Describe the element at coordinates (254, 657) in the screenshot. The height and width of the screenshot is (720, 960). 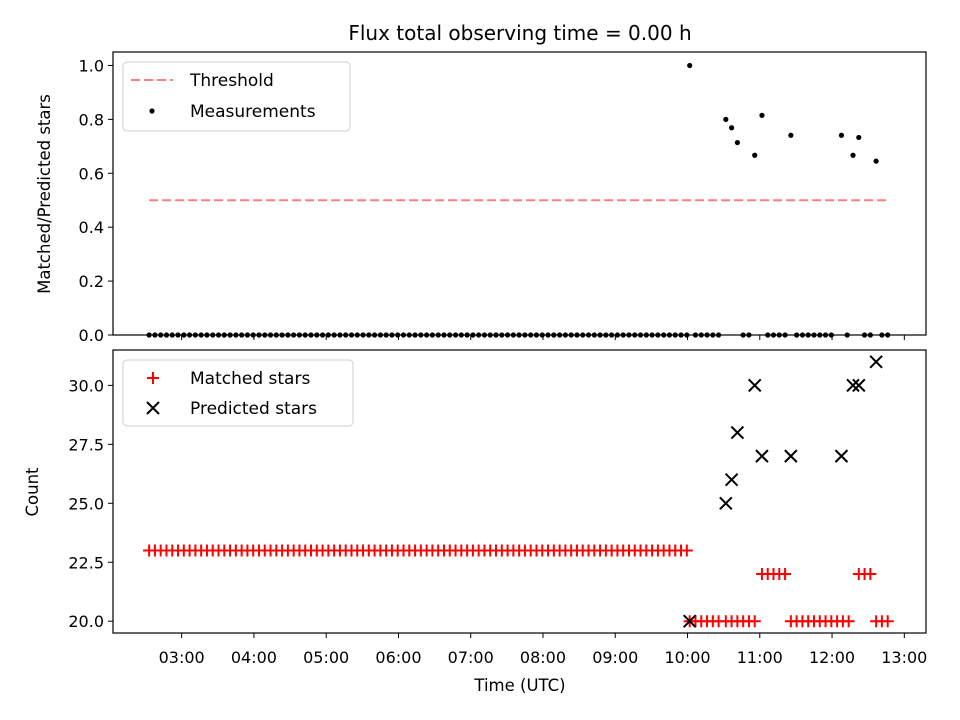
I see `x-tick-label: 04:00` at that location.